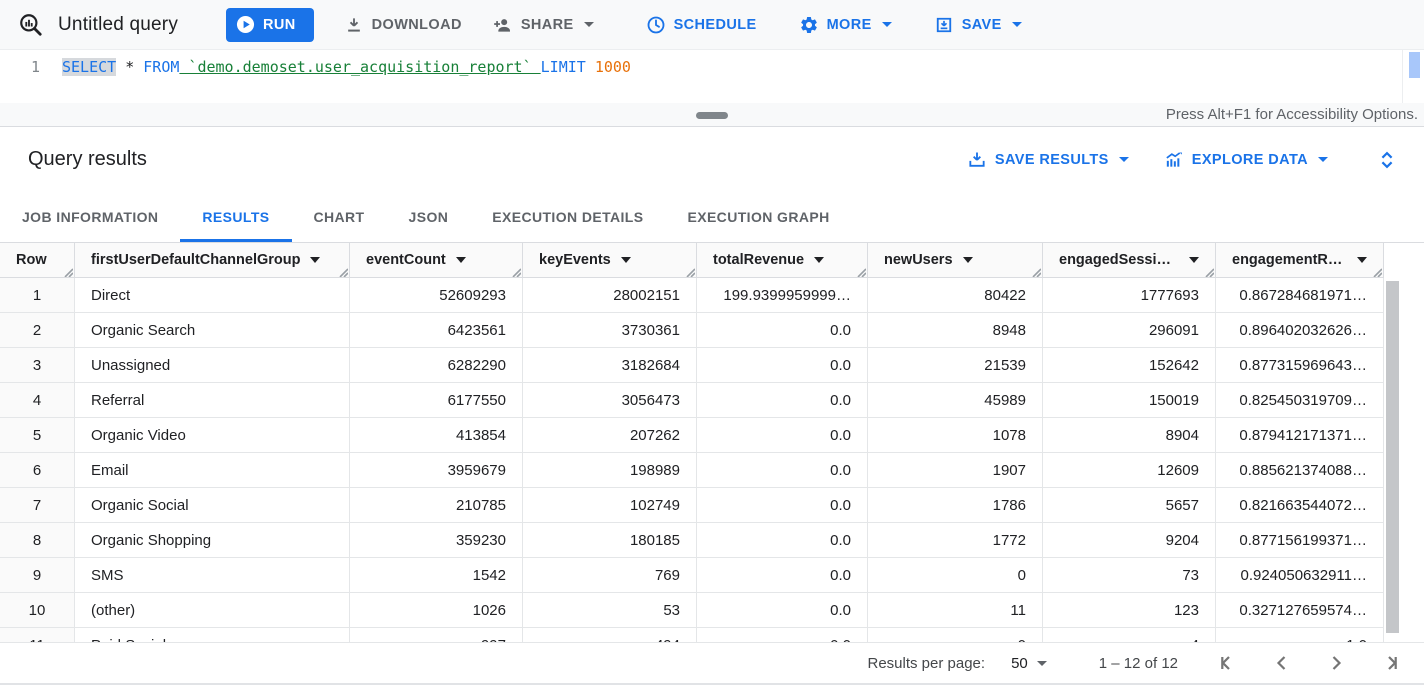 The image size is (1424, 685). I want to click on table-cell: 9204, so click(1129, 540).